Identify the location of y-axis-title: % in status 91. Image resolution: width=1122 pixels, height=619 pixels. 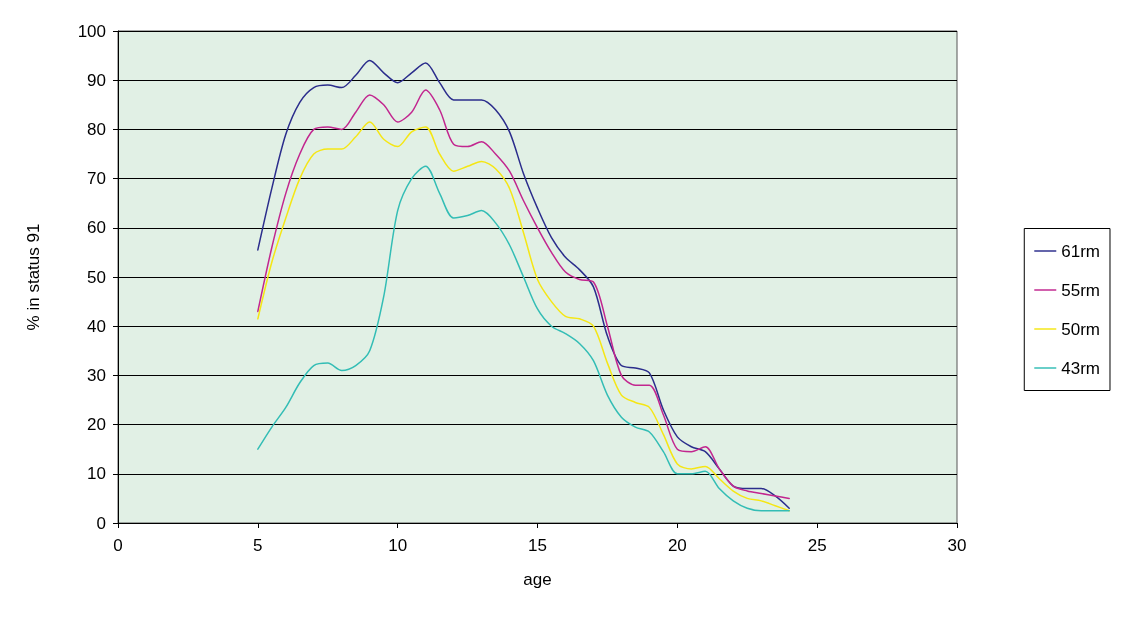
(33, 277).